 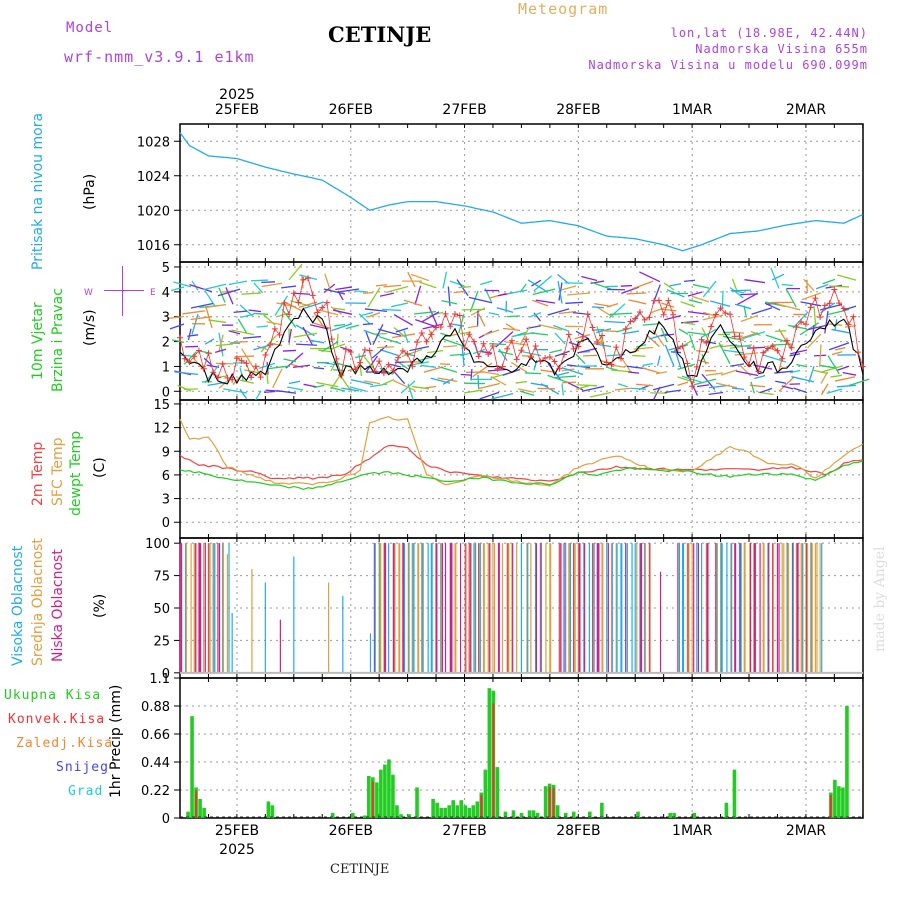 What do you see at coordinates (464, 831) in the screenshot?
I see `bottom-date-label: 27FEB` at bounding box center [464, 831].